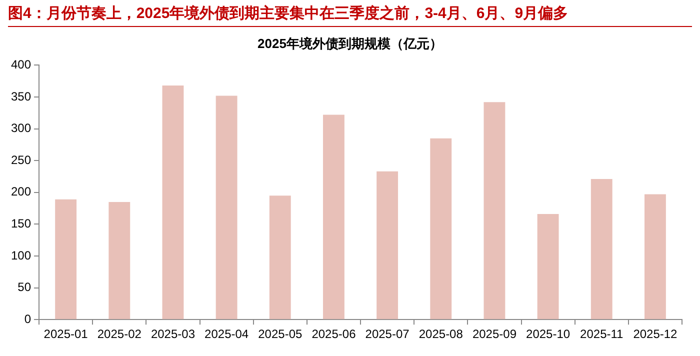 This screenshot has height=356, width=700. What do you see at coordinates (28, 319) in the screenshot?
I see `y-tick-label: 0` at bounding box center [28, 319].